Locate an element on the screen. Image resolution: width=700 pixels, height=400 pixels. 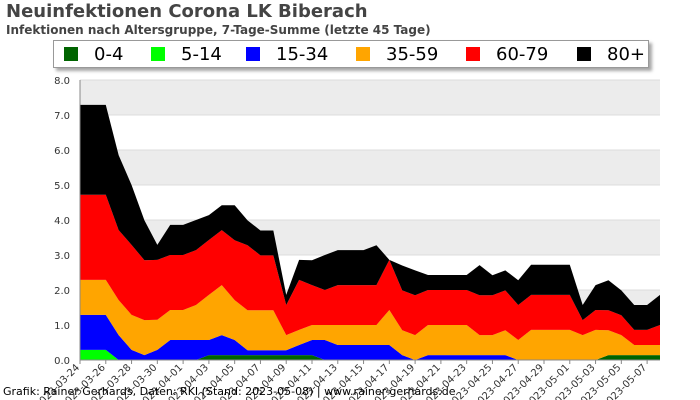
legend-item-15-34: 15-34 is located at coordinates (287, 54).